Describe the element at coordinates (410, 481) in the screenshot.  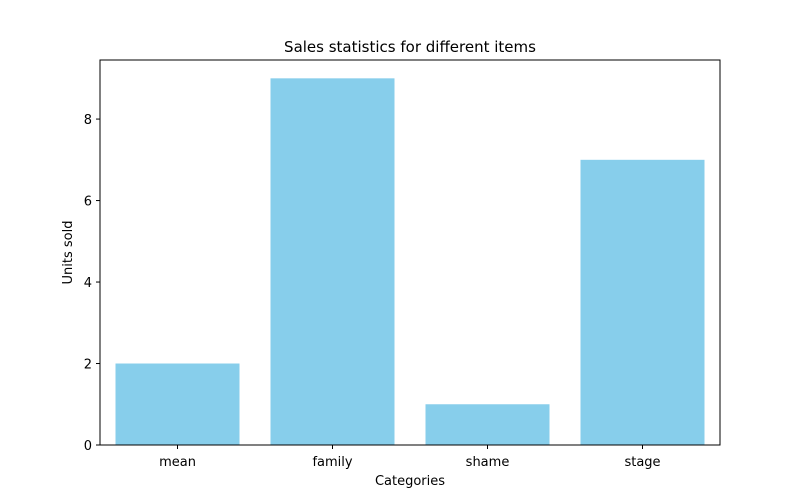
I see `x-axis-title: Categories` at that location.